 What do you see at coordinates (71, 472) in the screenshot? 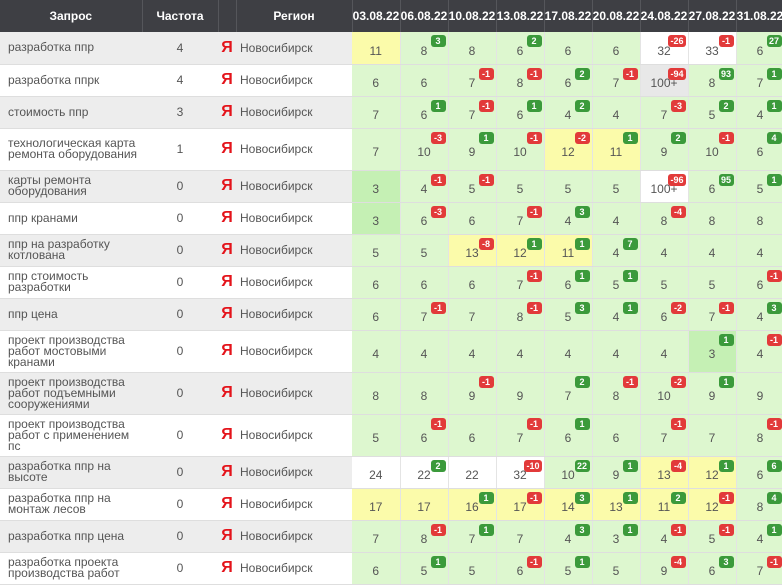
I see `query-cell: разработка ппр на высоте` at bounding box center [71, 472].